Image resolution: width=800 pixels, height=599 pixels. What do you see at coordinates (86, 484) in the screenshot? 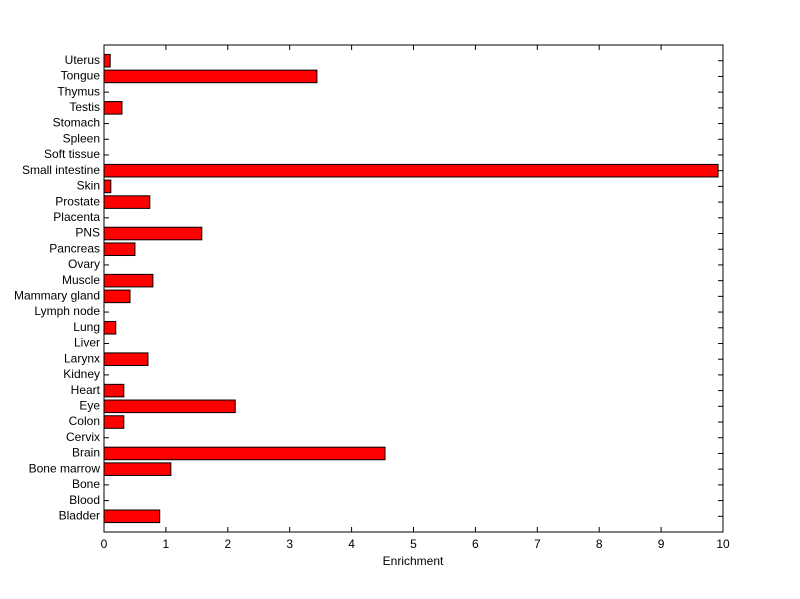
I see `y-tick-label: Bone` at bounding box center [86, 484].